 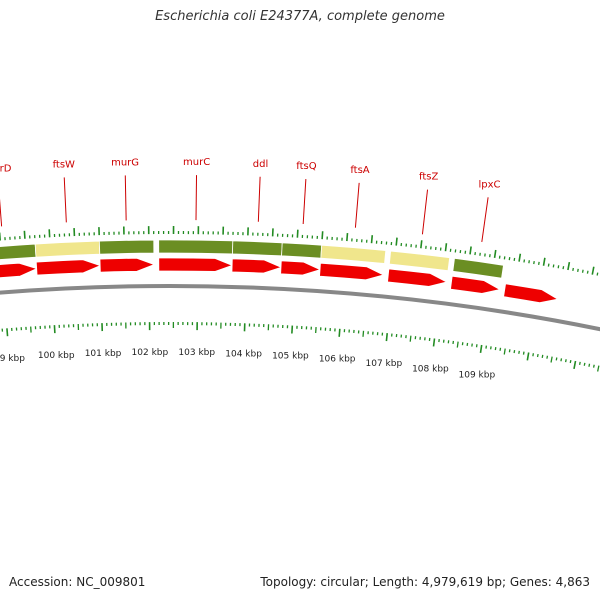 What do you see at coordinates (64, 164) in the screenshot?
I see `gene-label-ftsW: ftsW` at bounding box center [64, 164].